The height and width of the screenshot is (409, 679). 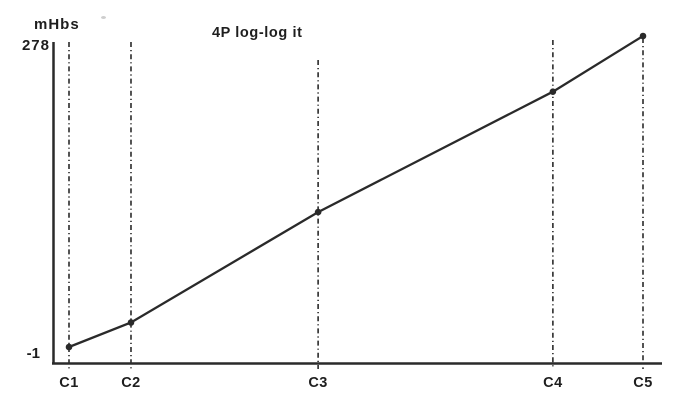 What do you see at coordinates (553, 91) in the screenshot?
I see `data-point-c4` at bounding box center [553, 91].